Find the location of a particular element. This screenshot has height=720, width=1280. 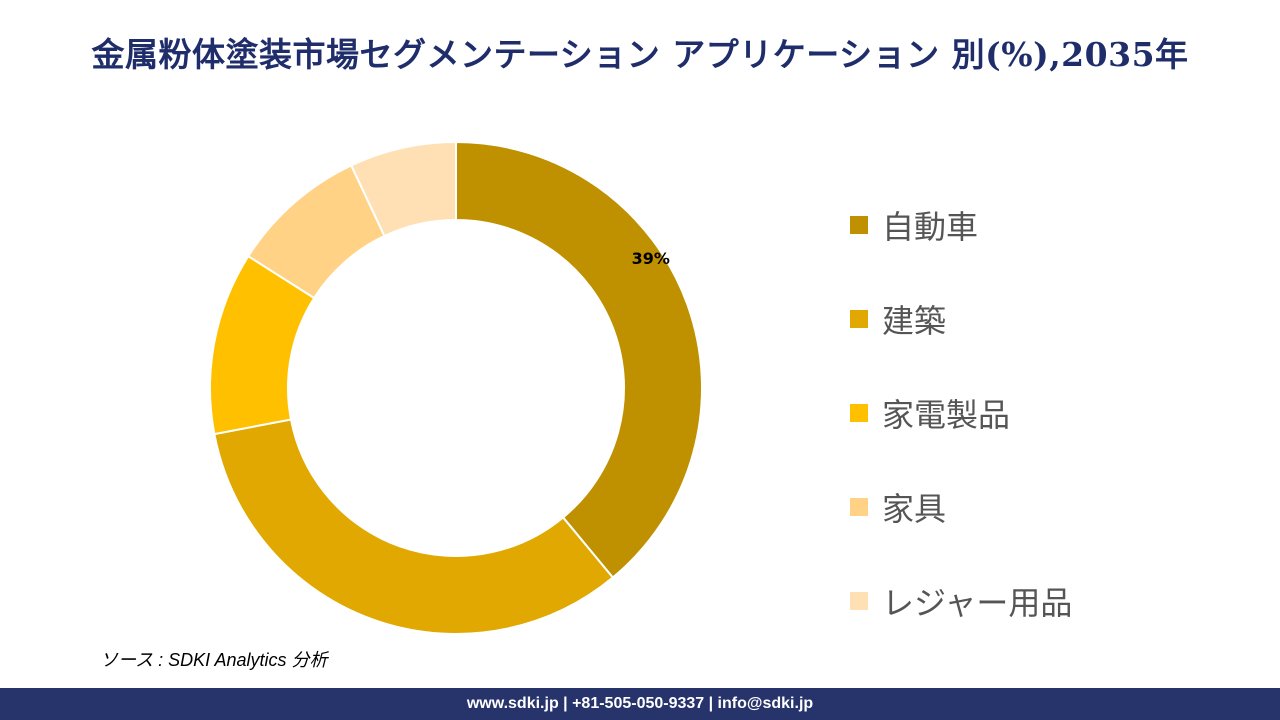

legend-item: レジャー用品 is located at coordinates (961, 601).